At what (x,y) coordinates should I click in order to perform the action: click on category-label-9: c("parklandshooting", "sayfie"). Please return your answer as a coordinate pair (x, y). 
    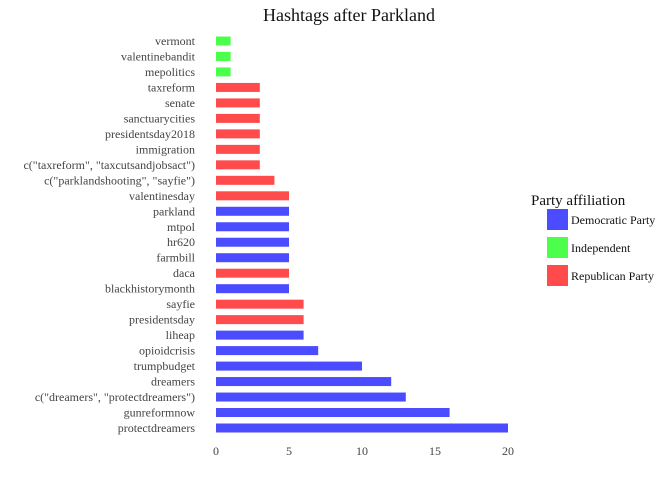
    Looking at the image, I should click on (119, 180).